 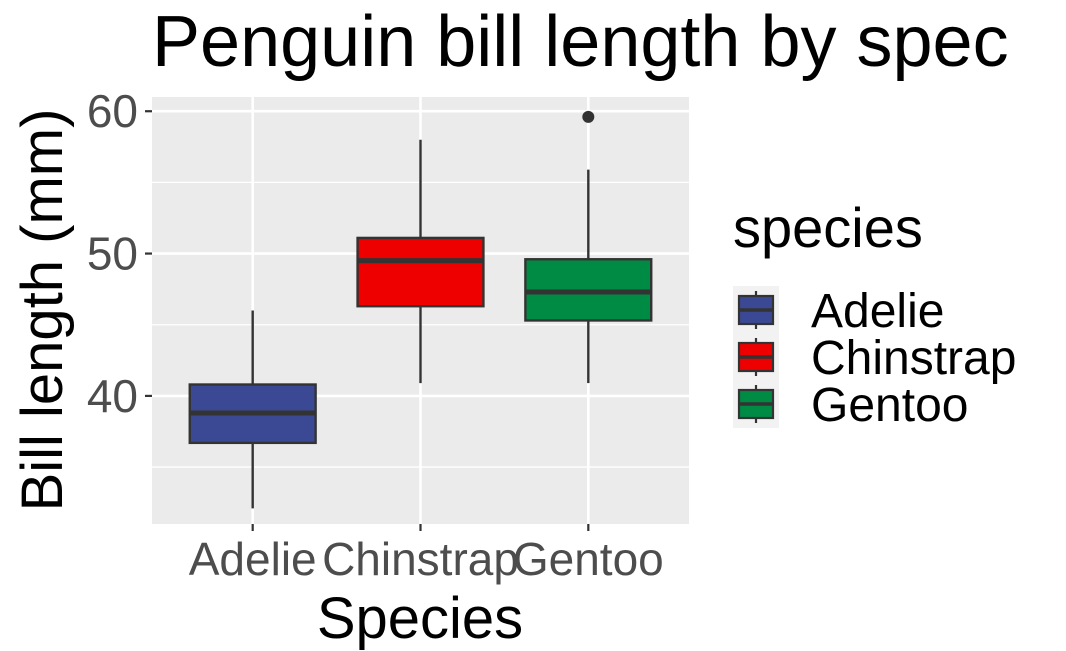 I want to click on y-tick-label: 50, so click(x=112, y=254).